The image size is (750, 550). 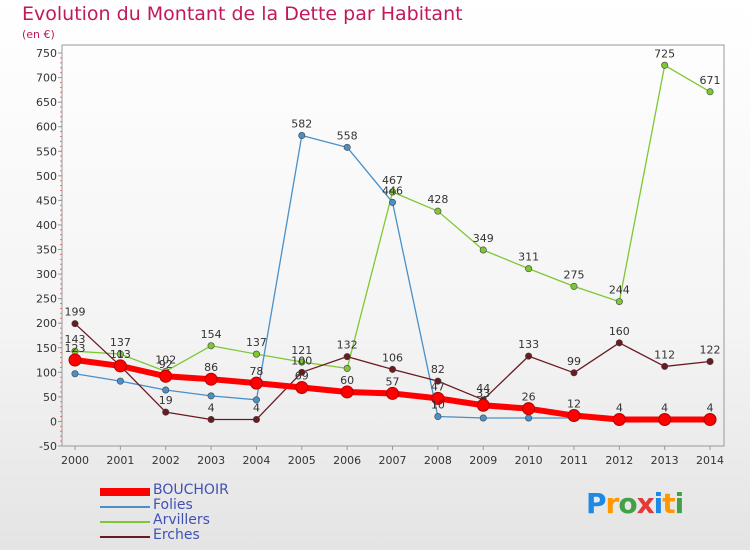 What do you see at coordinates (302, 460) in the screenshot?
I see `x-tick-label: 2005` at bounding box center [302, 460].